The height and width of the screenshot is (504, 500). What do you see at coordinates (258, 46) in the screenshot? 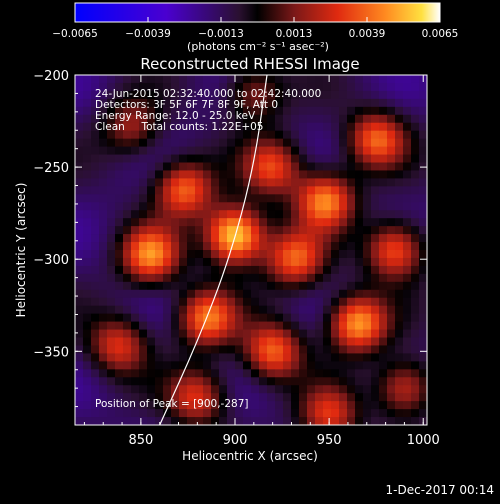
I see `colorbar-unit-label: (photons cm⁻² s⁻¹ asec⁻²)` at bounding box center [258, 46].